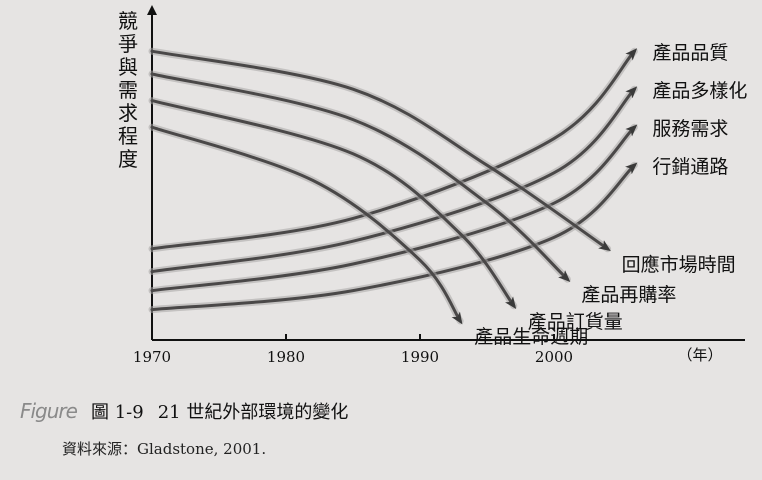 The height and width of the screenshot is (480, 762). What do you see at coordinates (531, 337) in the screenshot?
I see `series-label: 產品生命週期` at bounding box center [531, 337].